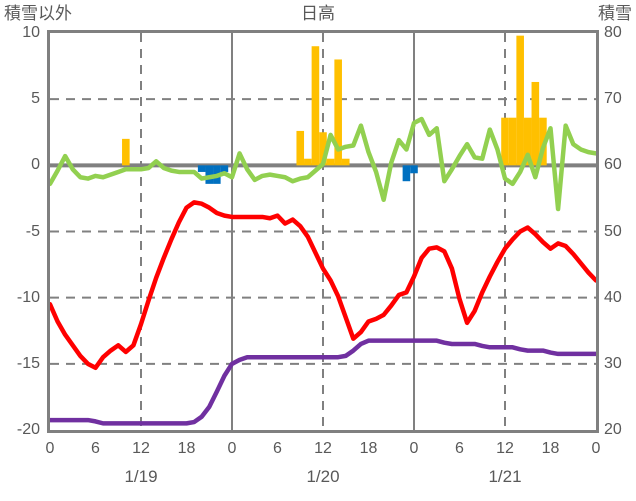  I want to click on y-tick-left: -5, so click(32, 231).